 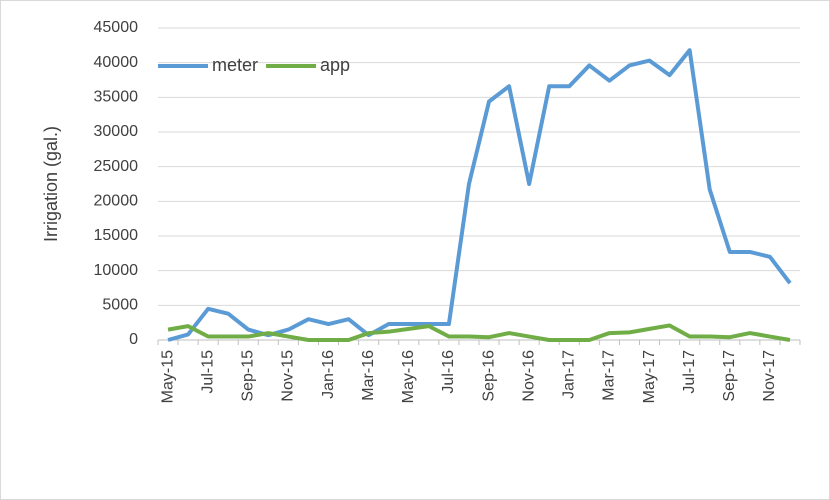 I want to click on legend-label: app, so click(x=335, y=65).